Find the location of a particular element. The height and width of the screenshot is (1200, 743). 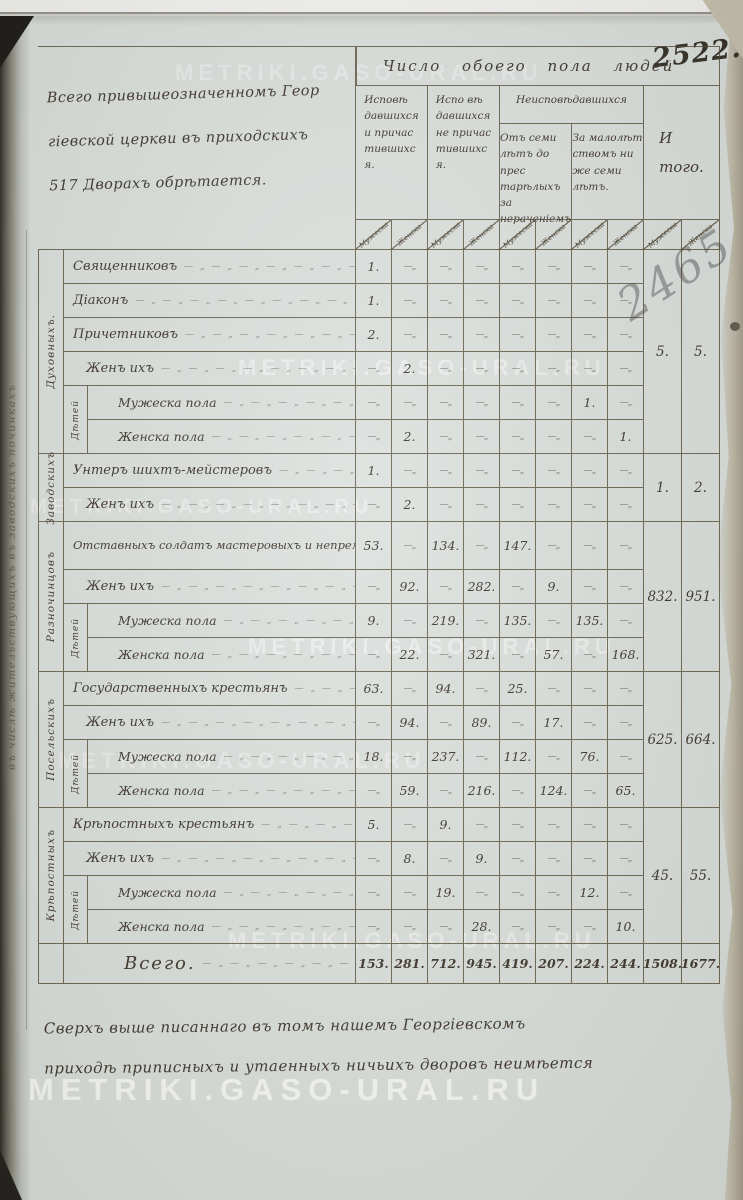

estate-group-label: Посельскихъ is located at coordinates (51, 740).